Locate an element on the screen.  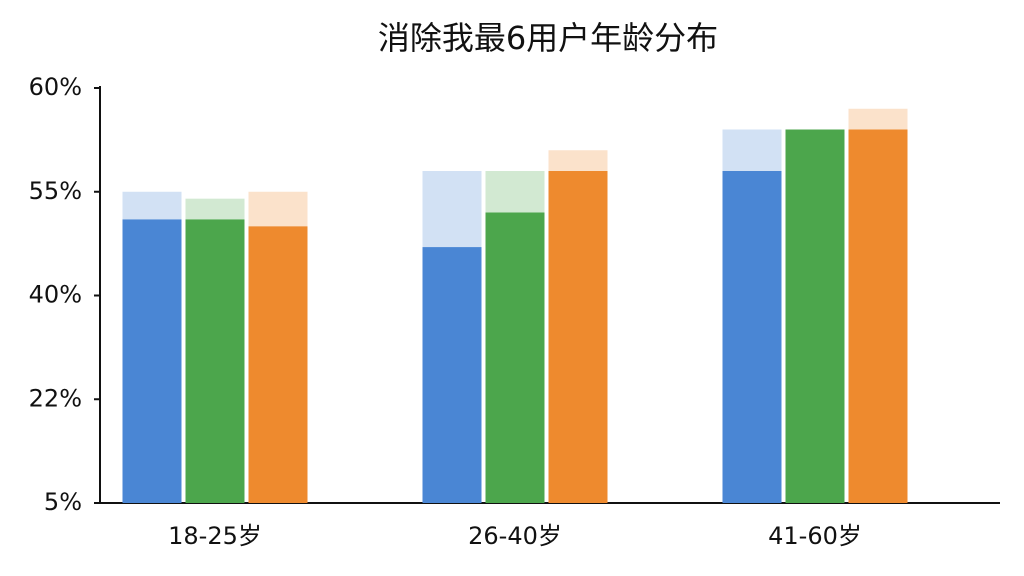
y-tick-label: 40% is located at coordinates (55, 295).